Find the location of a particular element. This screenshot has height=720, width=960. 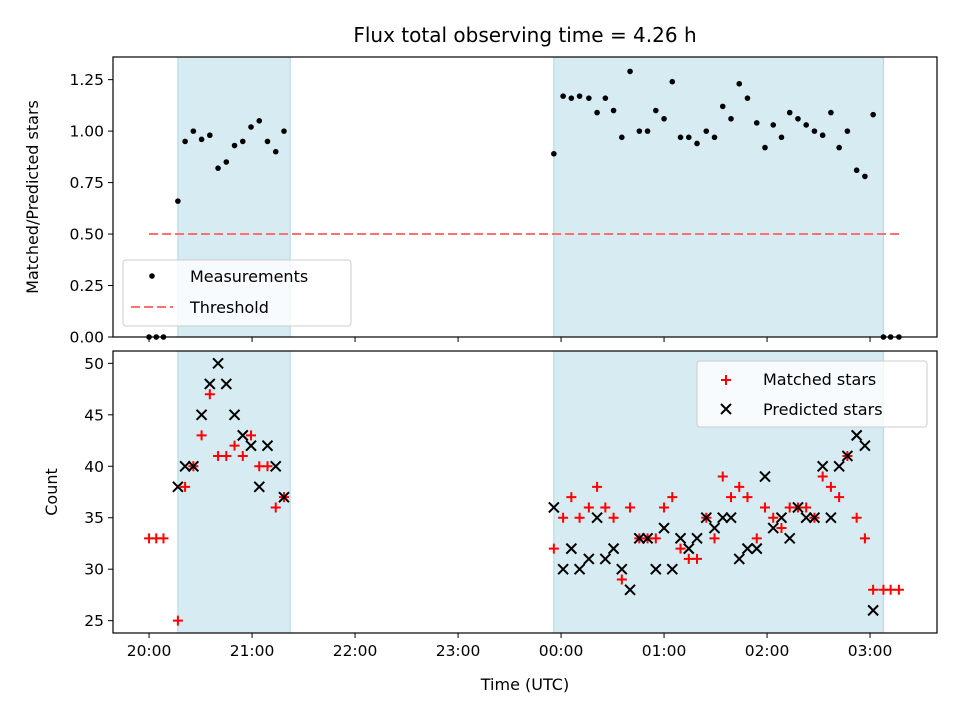

top-panel-legend: Measurements Threshold is located at coordinates (237, 293).